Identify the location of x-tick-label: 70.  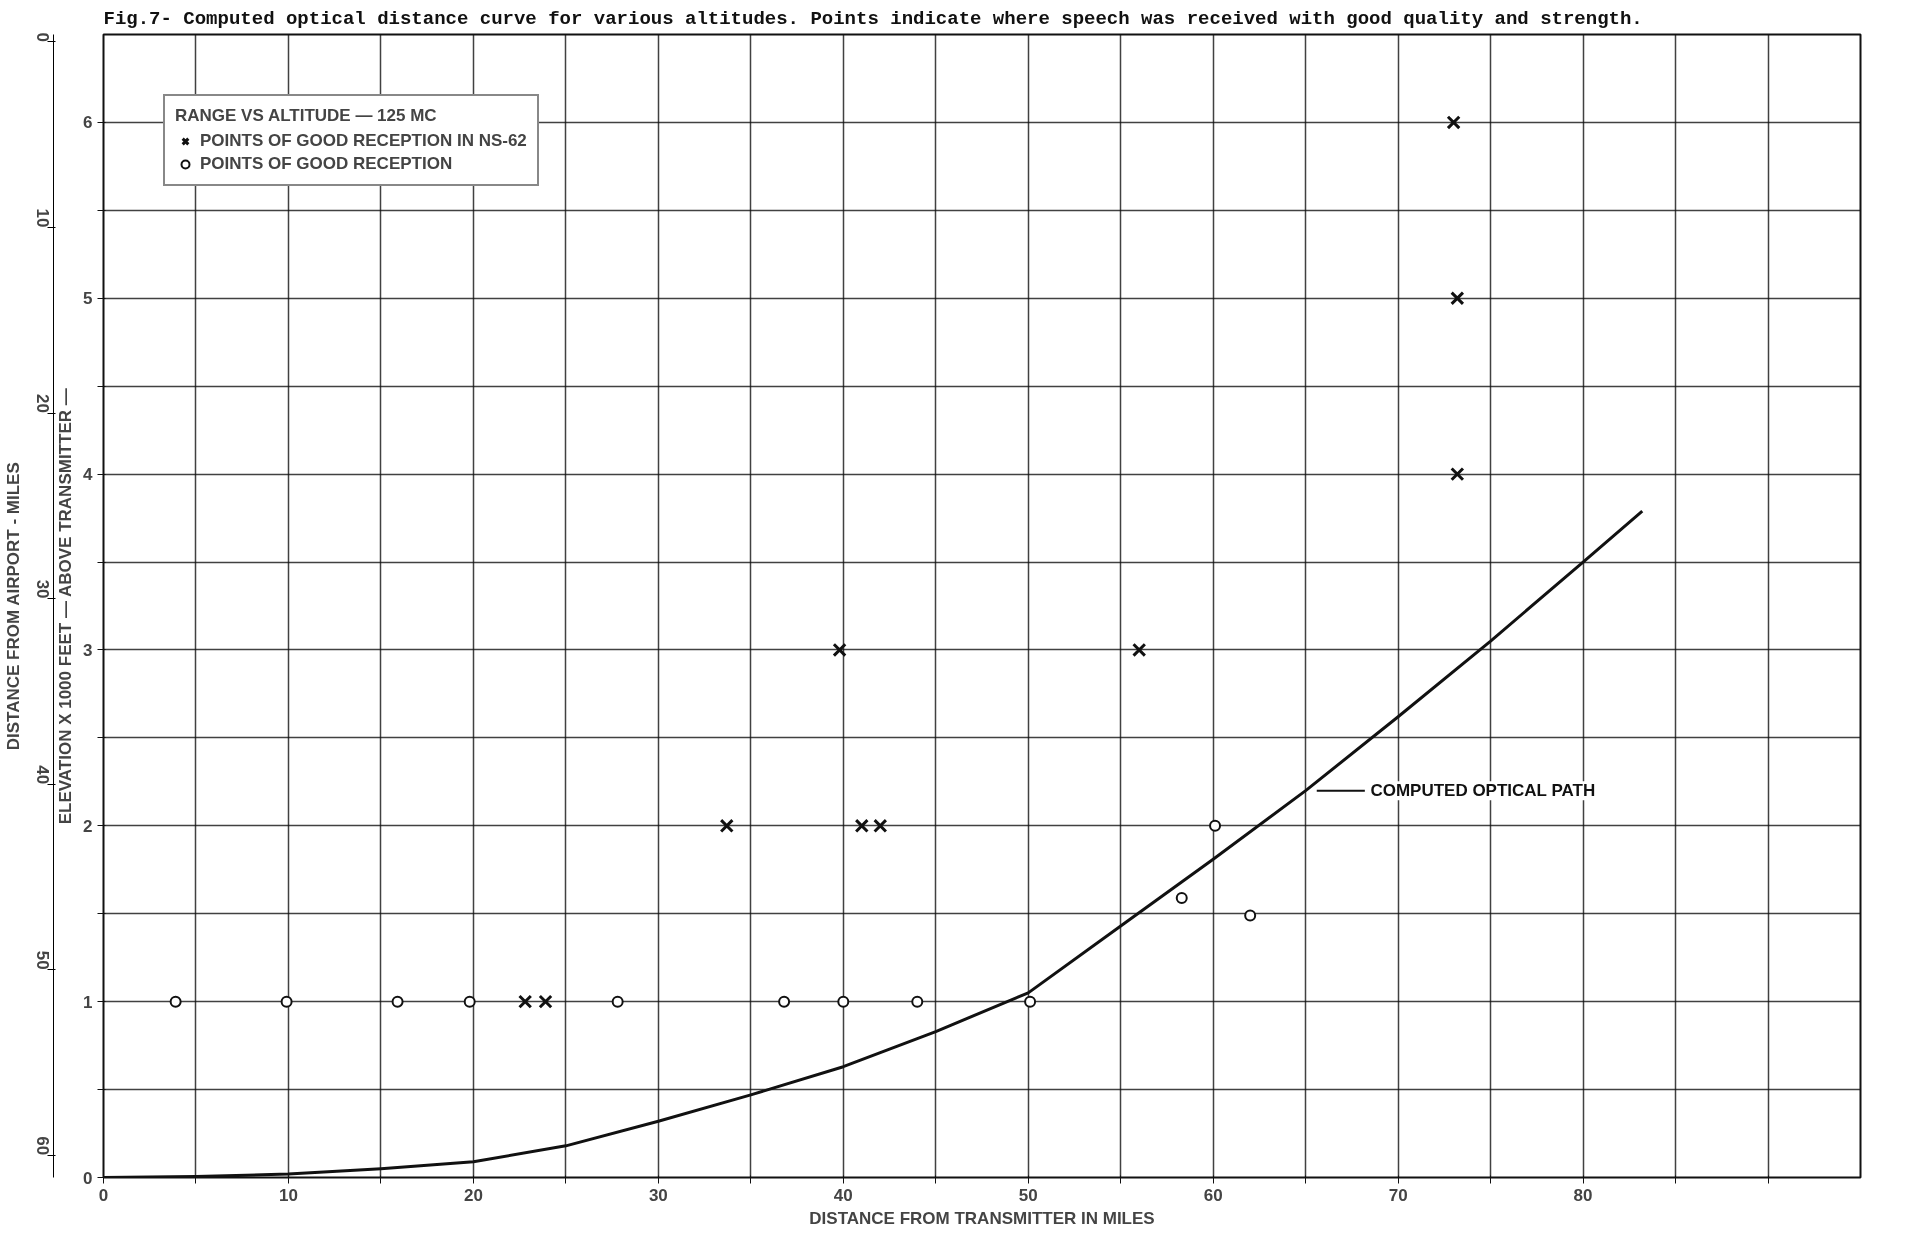
(1398, 1195).